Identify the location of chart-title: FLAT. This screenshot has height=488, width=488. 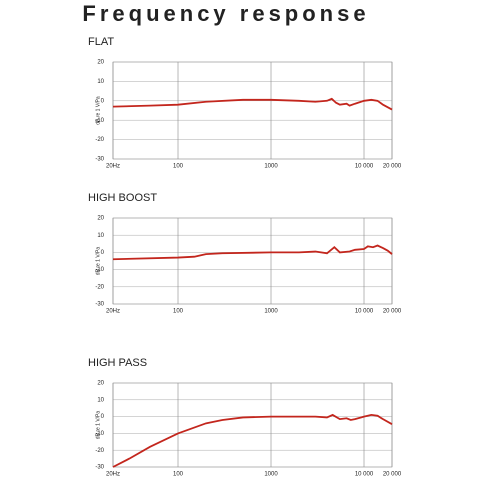
(101, 42).